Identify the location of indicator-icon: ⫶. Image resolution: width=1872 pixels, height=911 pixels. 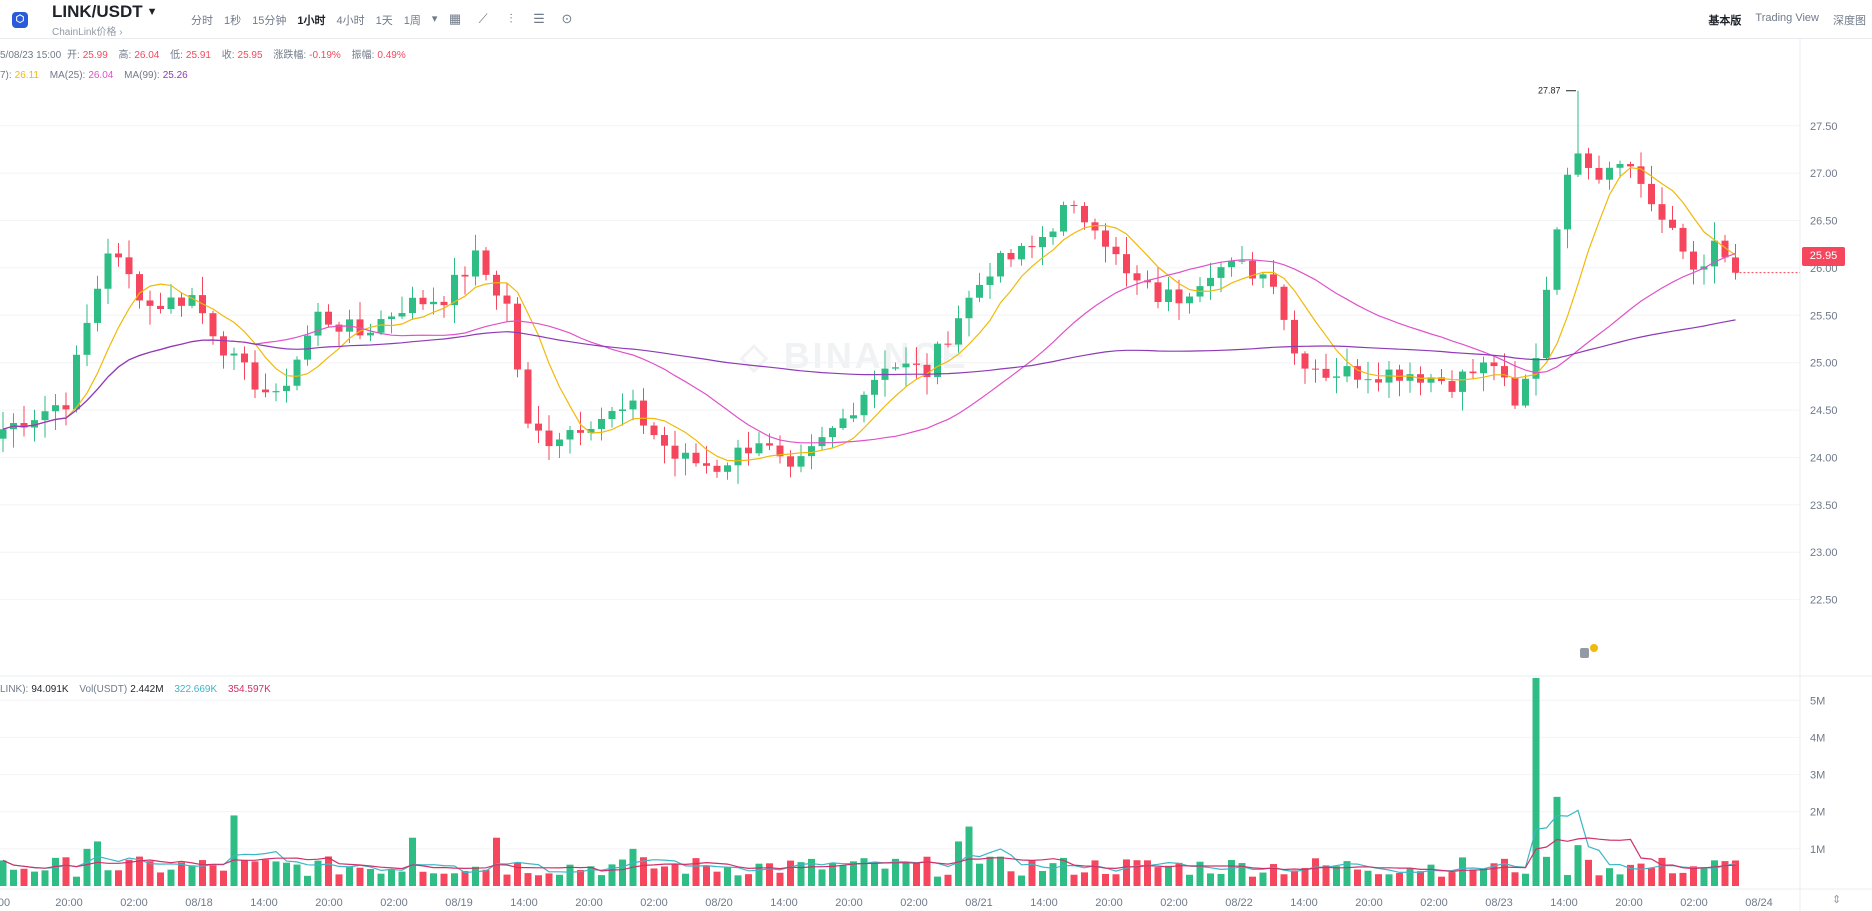
(511, 18).